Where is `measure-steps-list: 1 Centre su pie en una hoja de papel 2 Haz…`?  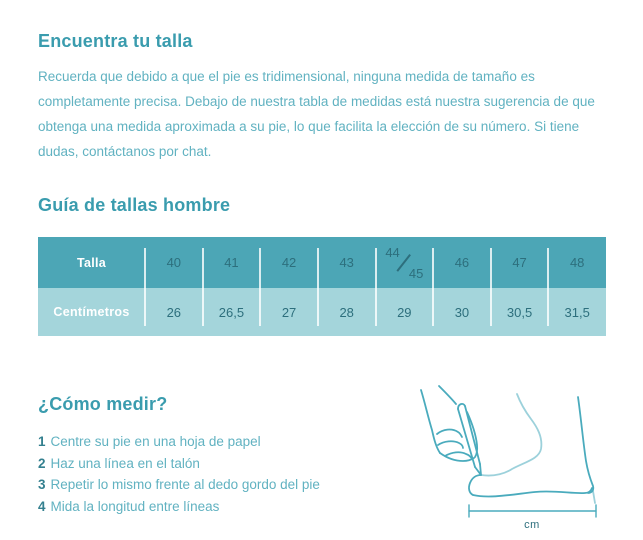 measure-steps-list: 1 Centre su pie en una hoja de papel 2 Haz… is located at coordinates (218, 474).